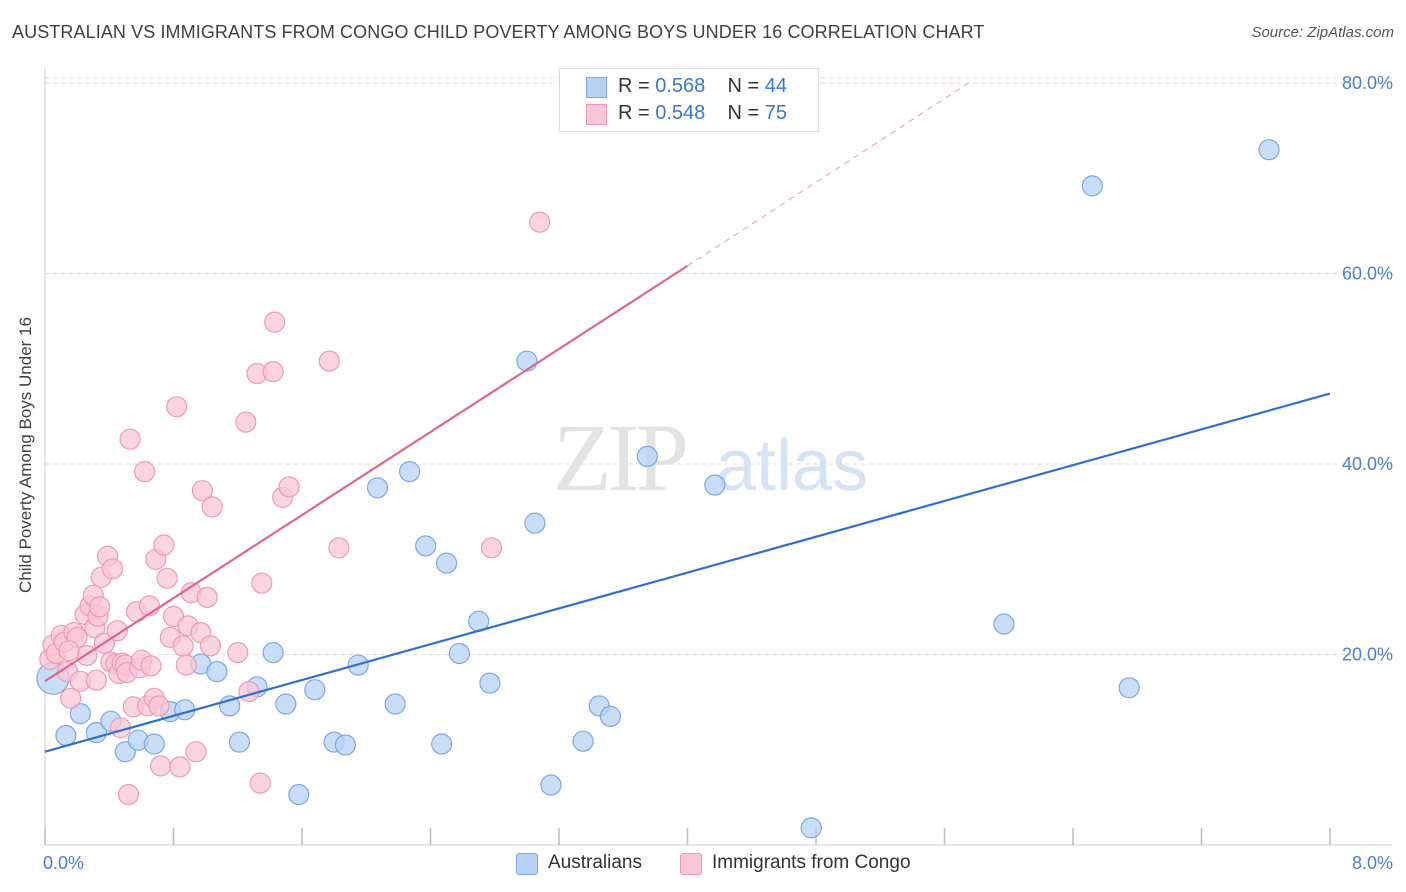 This screenshot has height=892, width=1406. What do you see at coordinates (1367, 274) in the screenshot?
I see `y-tick-label: 60.0%` at bounding box center [1367, 274].